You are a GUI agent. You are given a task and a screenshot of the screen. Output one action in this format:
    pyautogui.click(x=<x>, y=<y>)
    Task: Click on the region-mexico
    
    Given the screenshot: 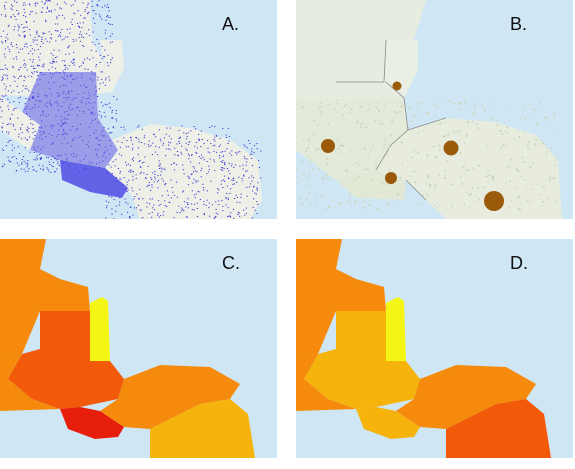 What is the action you would take?
    pyautogui.click(x=45, y=299)
    